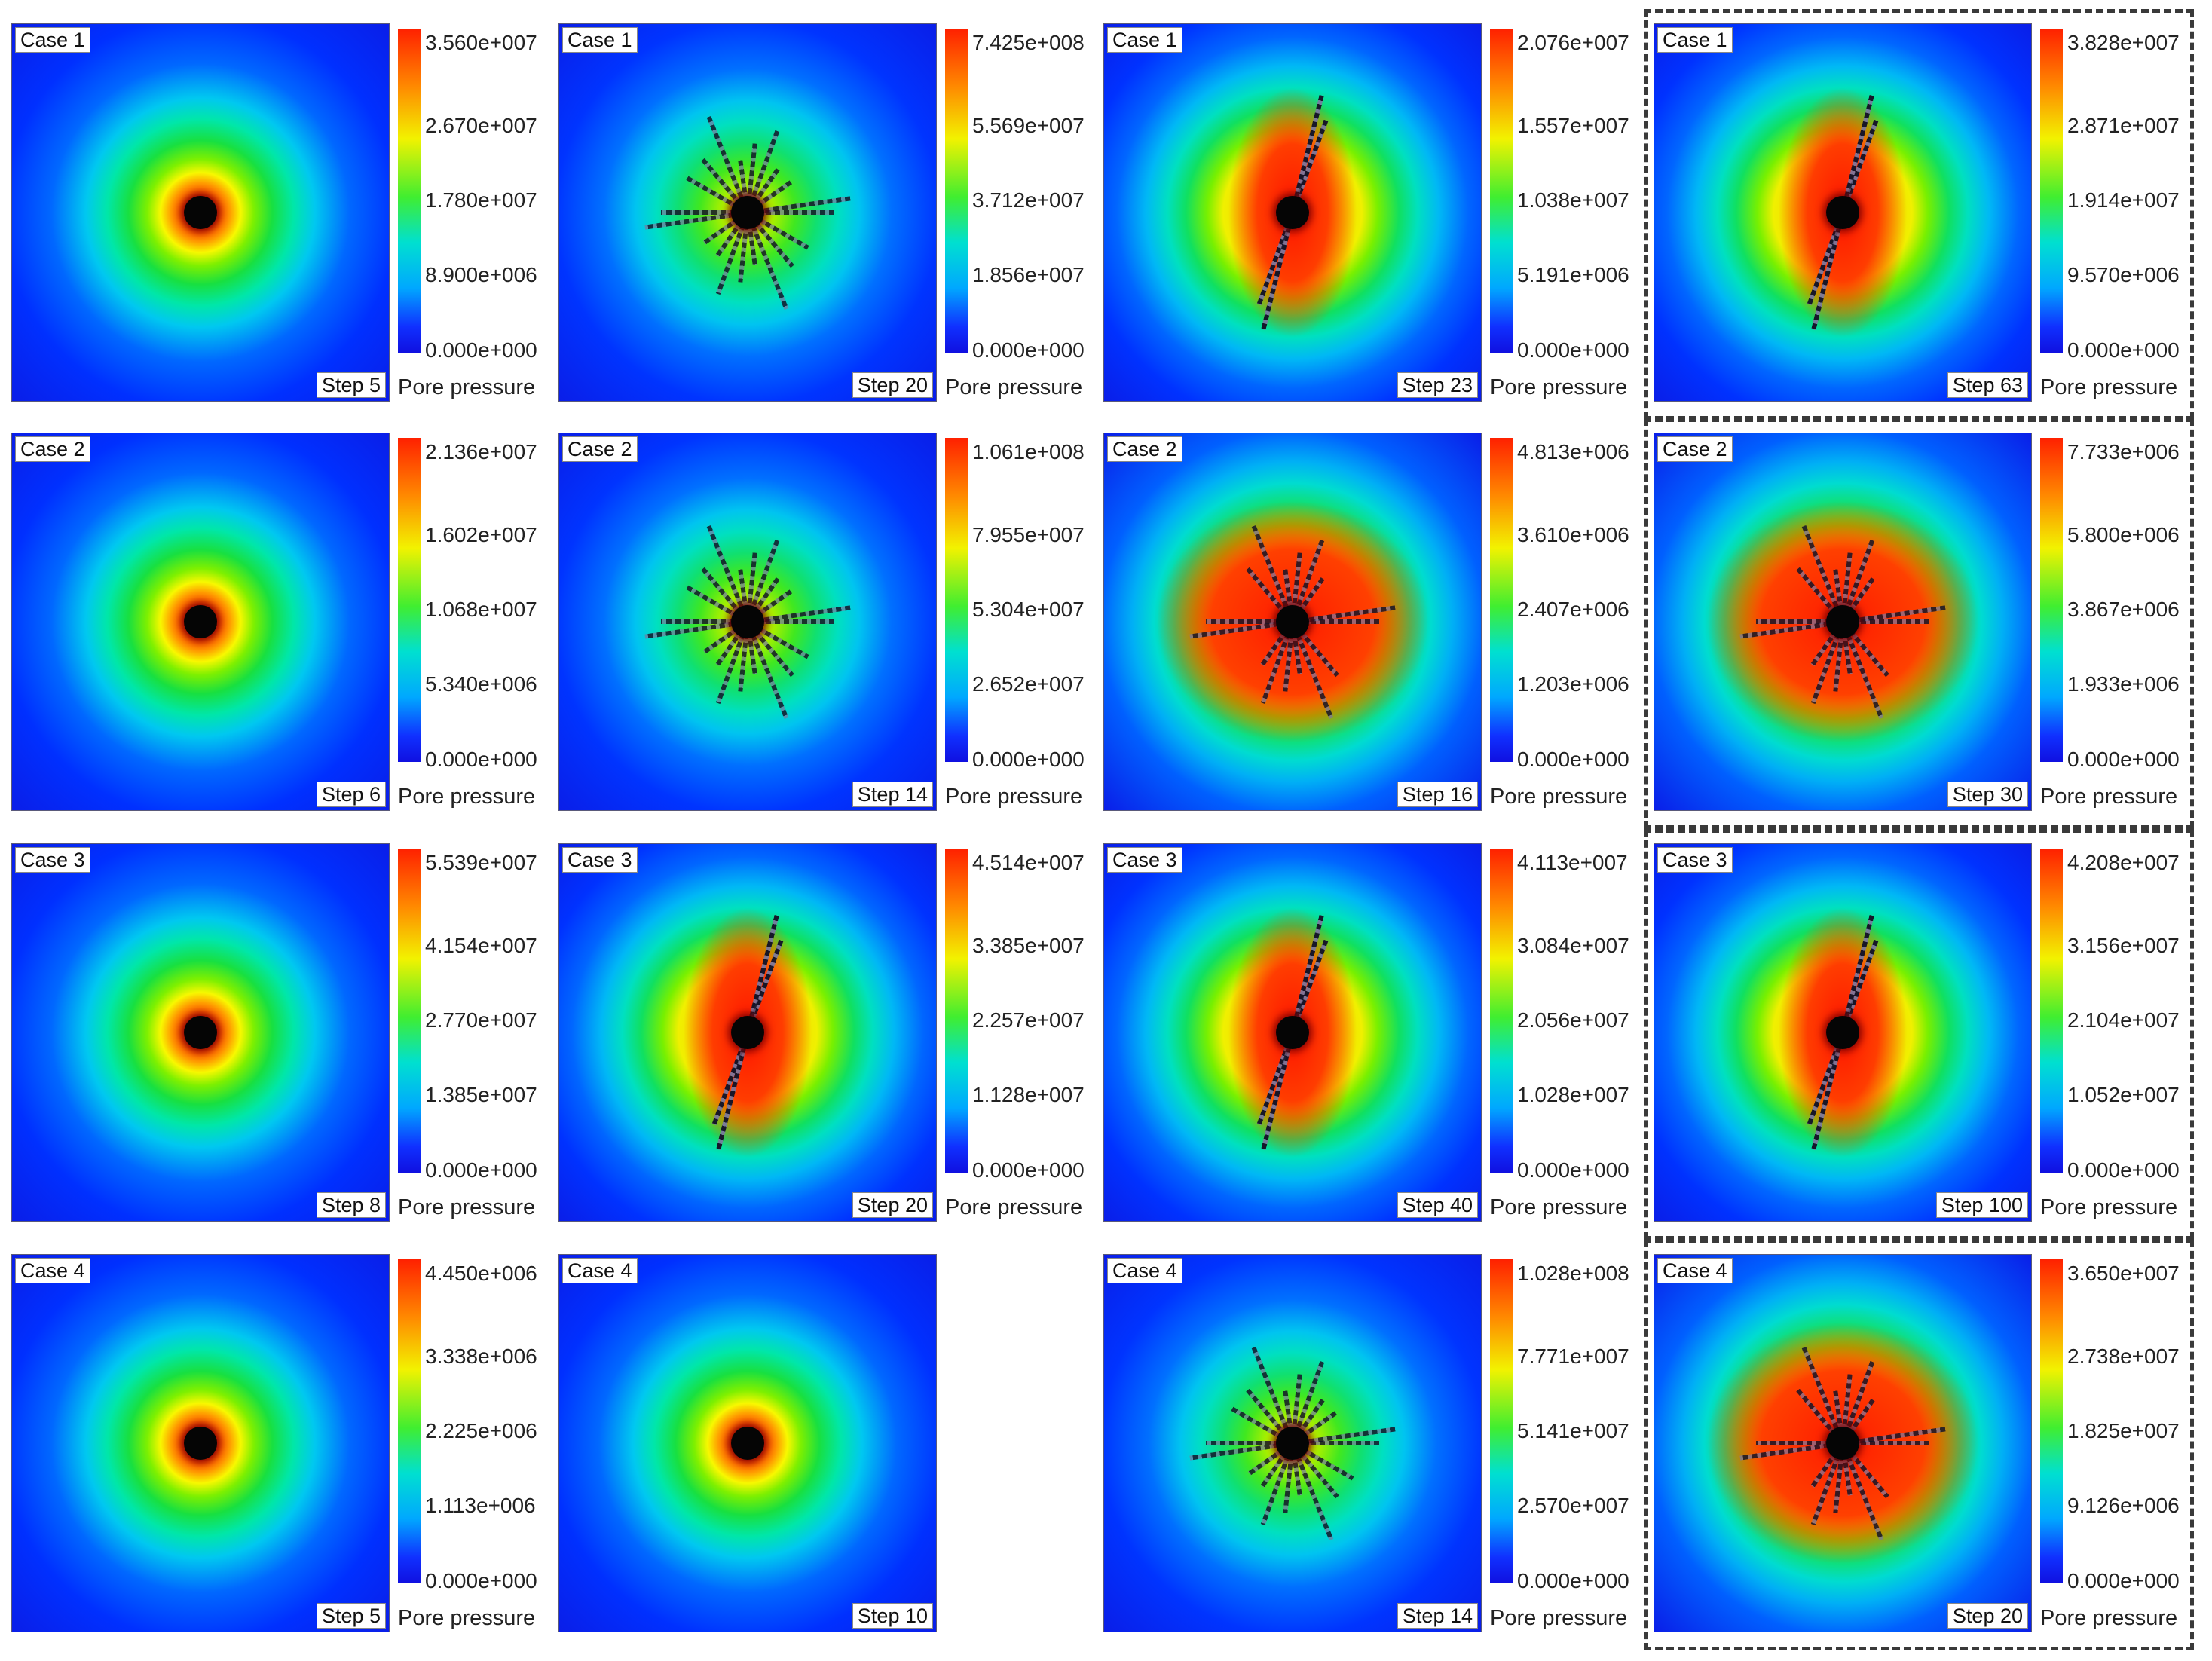  I want to click on pore-pressure-contour-plot: Case 1 Step 63, so click(1843, 212).